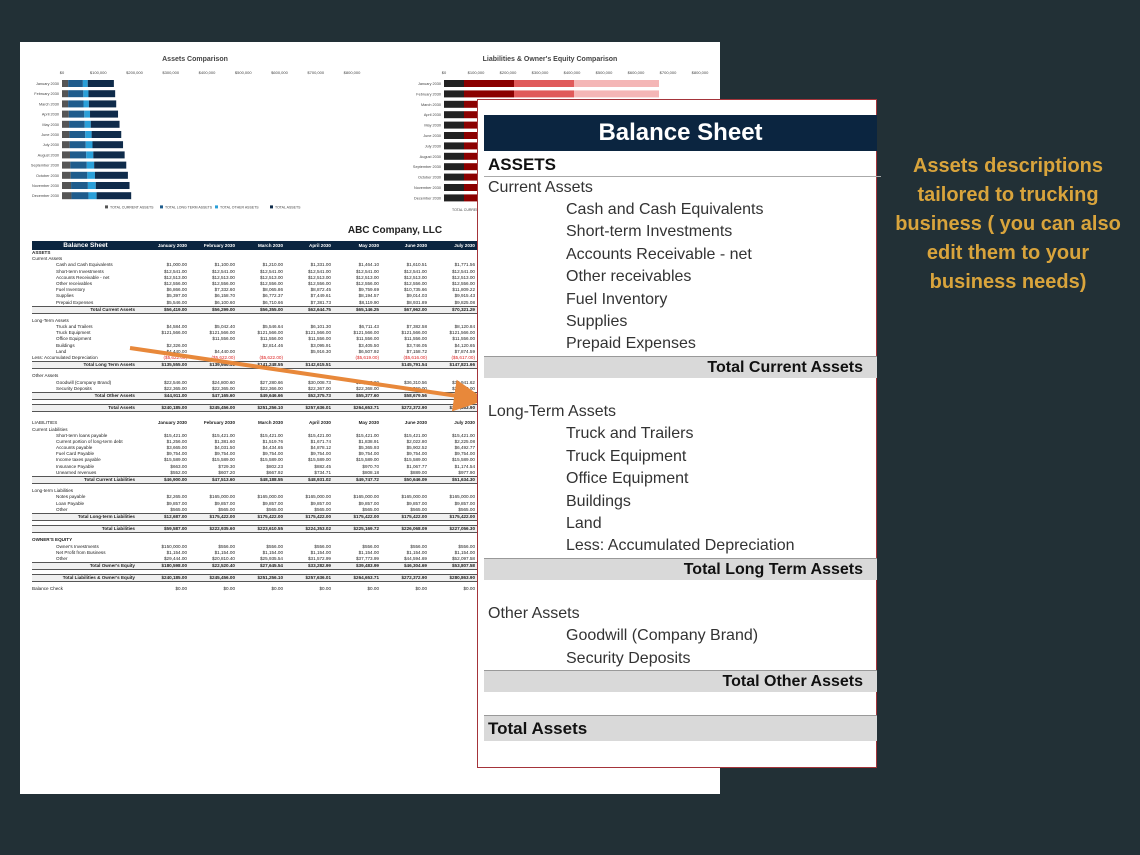  Describe the element at coordinates (53, 491) in the screenshot. I see `row-label: Long-term Liabilities` at that location.